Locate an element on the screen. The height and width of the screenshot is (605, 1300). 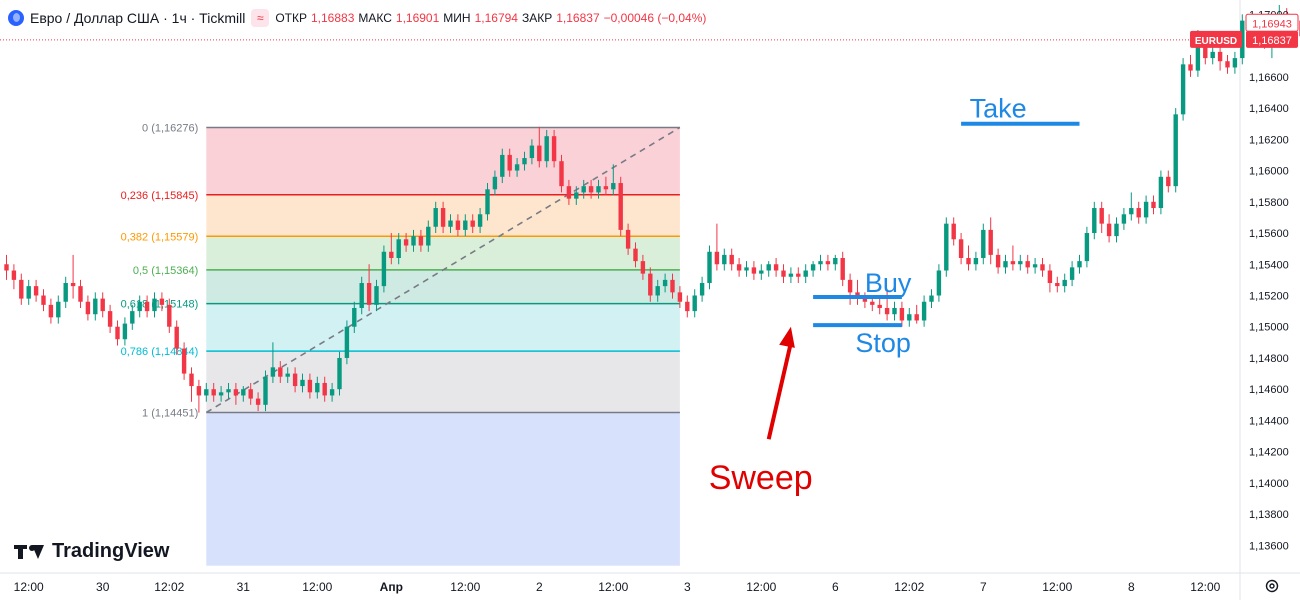
annotation-label-stop: Stop is located at coordinates (883, 343).